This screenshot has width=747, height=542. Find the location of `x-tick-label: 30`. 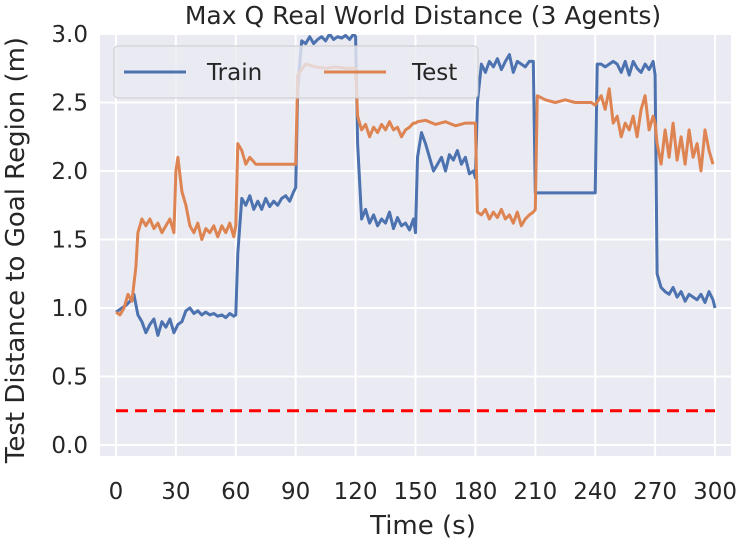

x-tick-label: 30 is located at coordinates (175, 492).